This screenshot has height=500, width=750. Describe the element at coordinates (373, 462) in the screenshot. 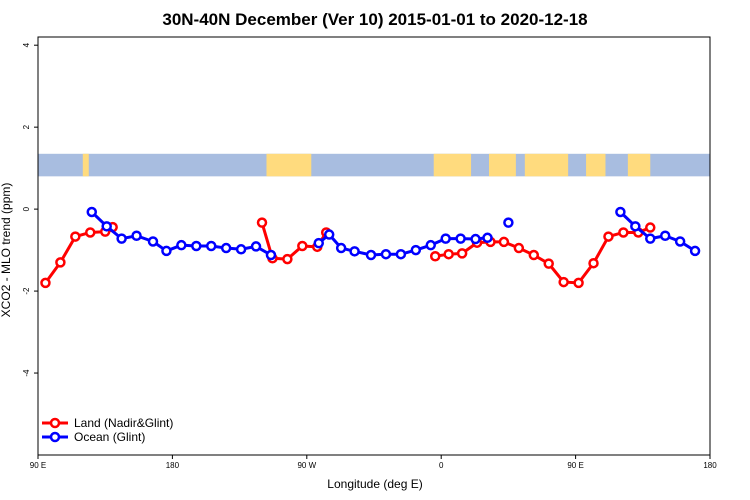

I see `x-axis: 90 E 180 90 W 0 90 E 180` at that location.